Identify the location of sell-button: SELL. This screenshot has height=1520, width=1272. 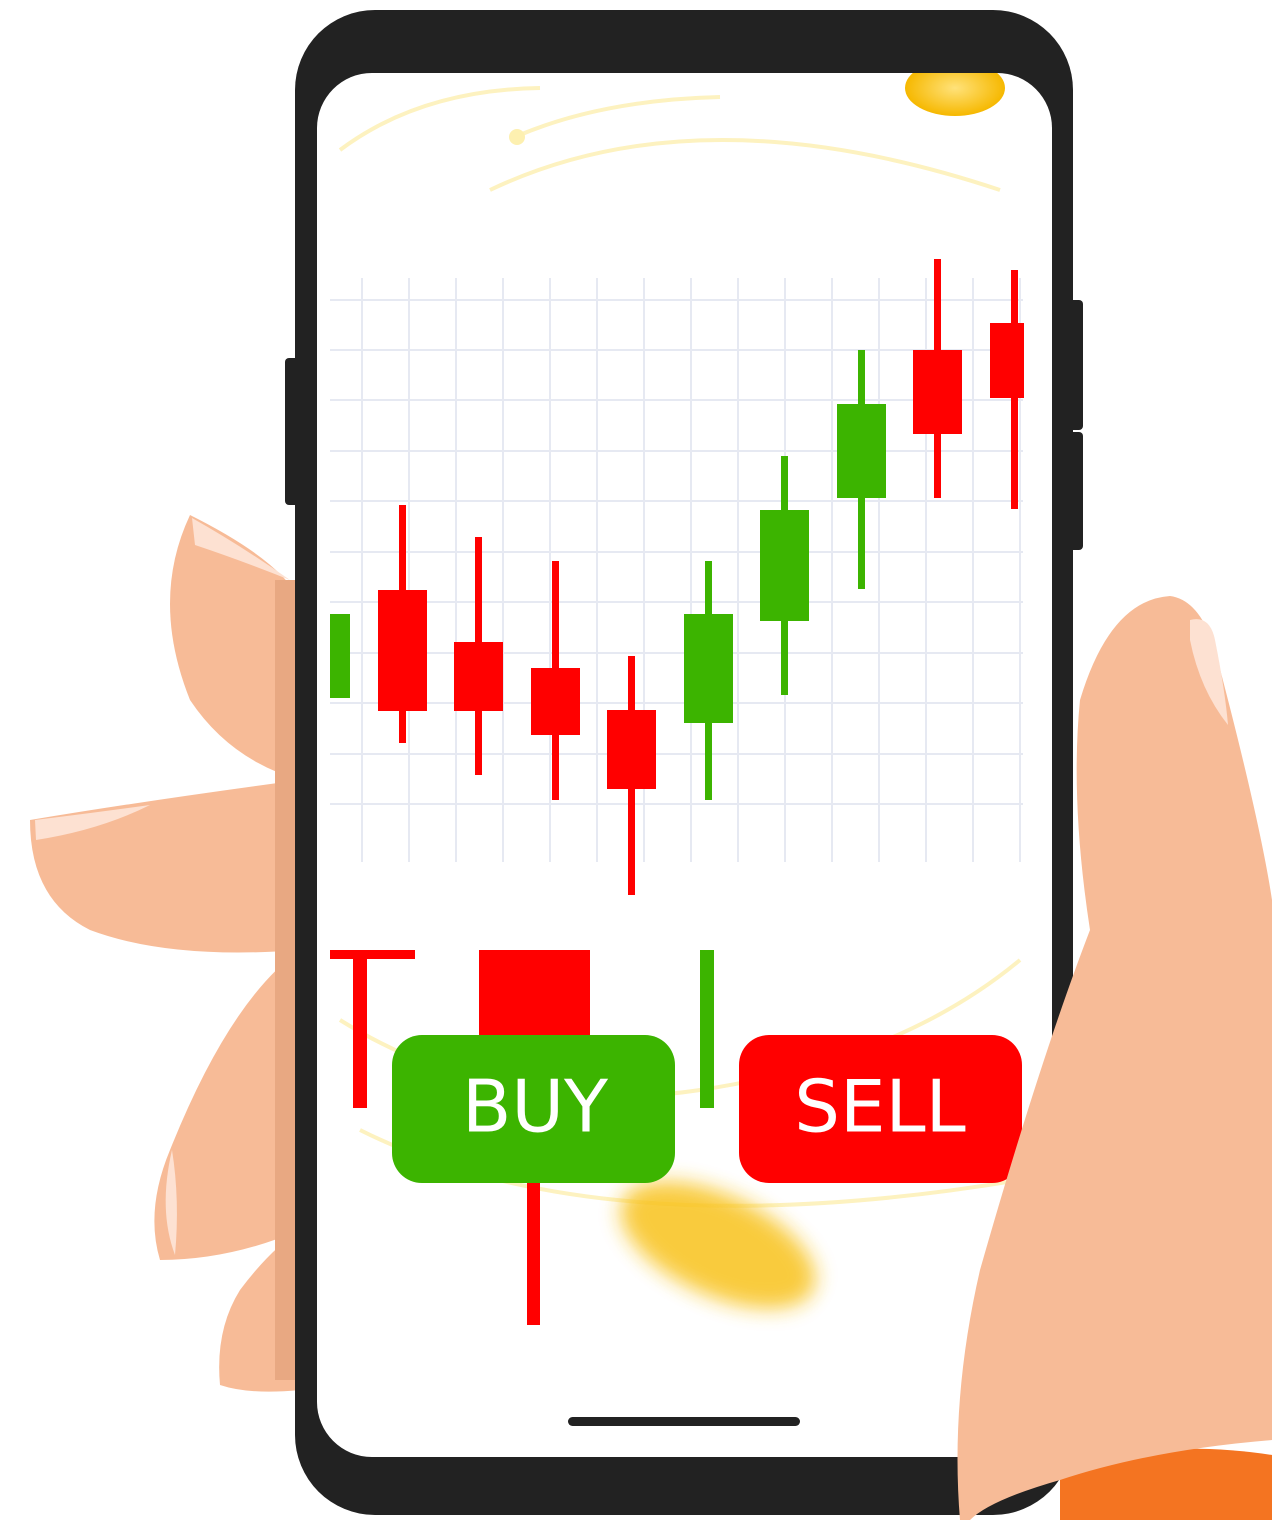
(880, 1109).